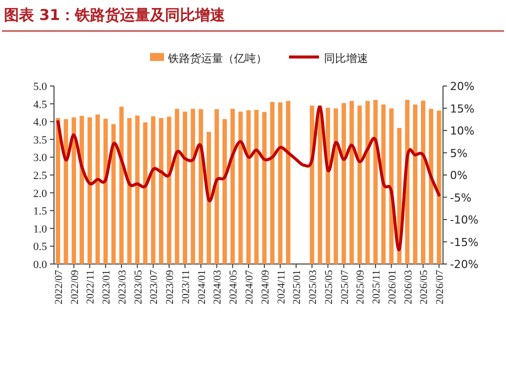 This screenshot has height=366, width=506. What do you see at coordinates (218, 287) in the screenshot?
I see `x-tick-label: 2024/03` at bounding box center [218, 287].